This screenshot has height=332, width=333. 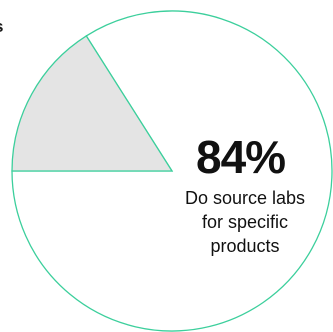 I want to click on stat-caption-line-1: Do source labs, so click(x=245, y=198).